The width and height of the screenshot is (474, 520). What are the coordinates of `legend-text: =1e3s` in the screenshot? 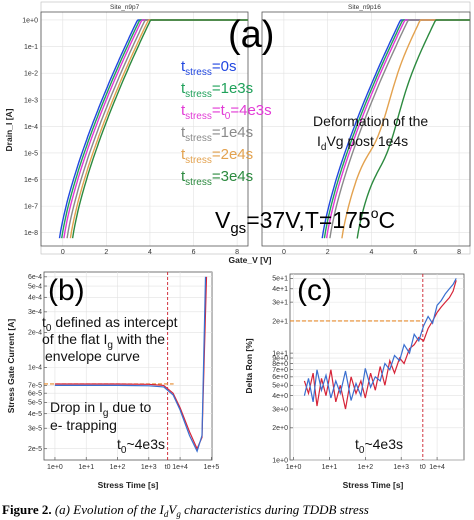 It's located at (232, 88).